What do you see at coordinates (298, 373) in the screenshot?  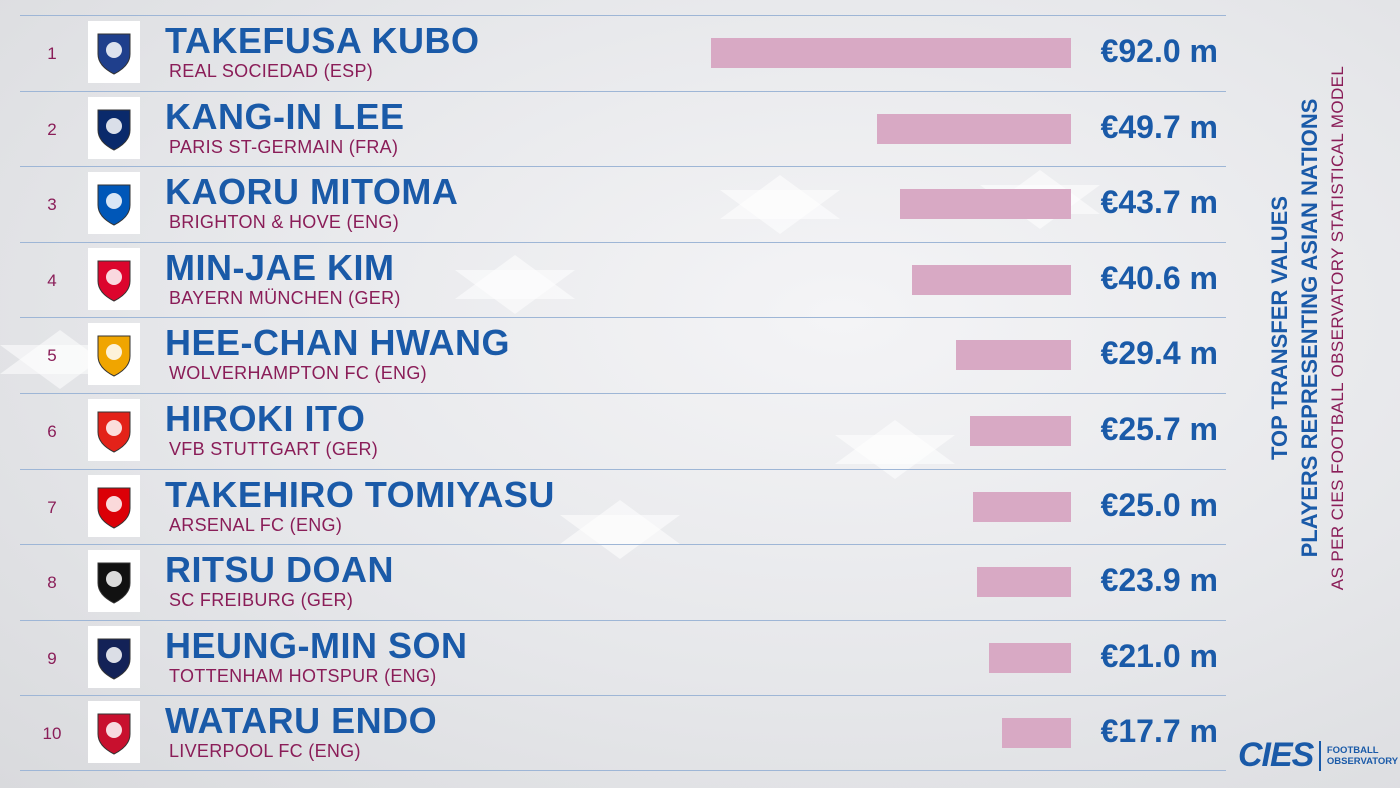 I see `club-name: WOLVERHAMPTON FC (ENG)` at bounding box center [298, 373].